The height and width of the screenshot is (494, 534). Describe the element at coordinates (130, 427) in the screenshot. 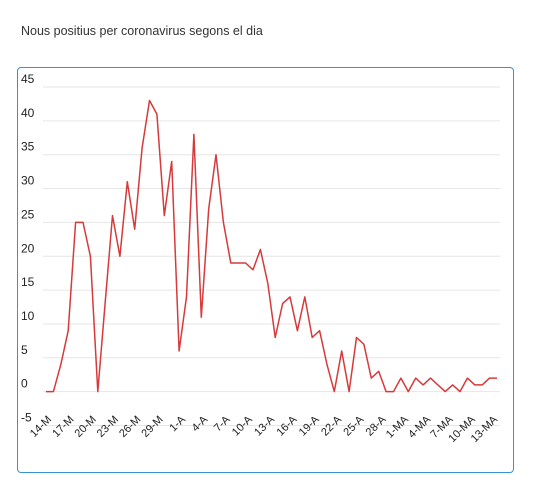

I see `x-tick-label: 26-M` at that location.